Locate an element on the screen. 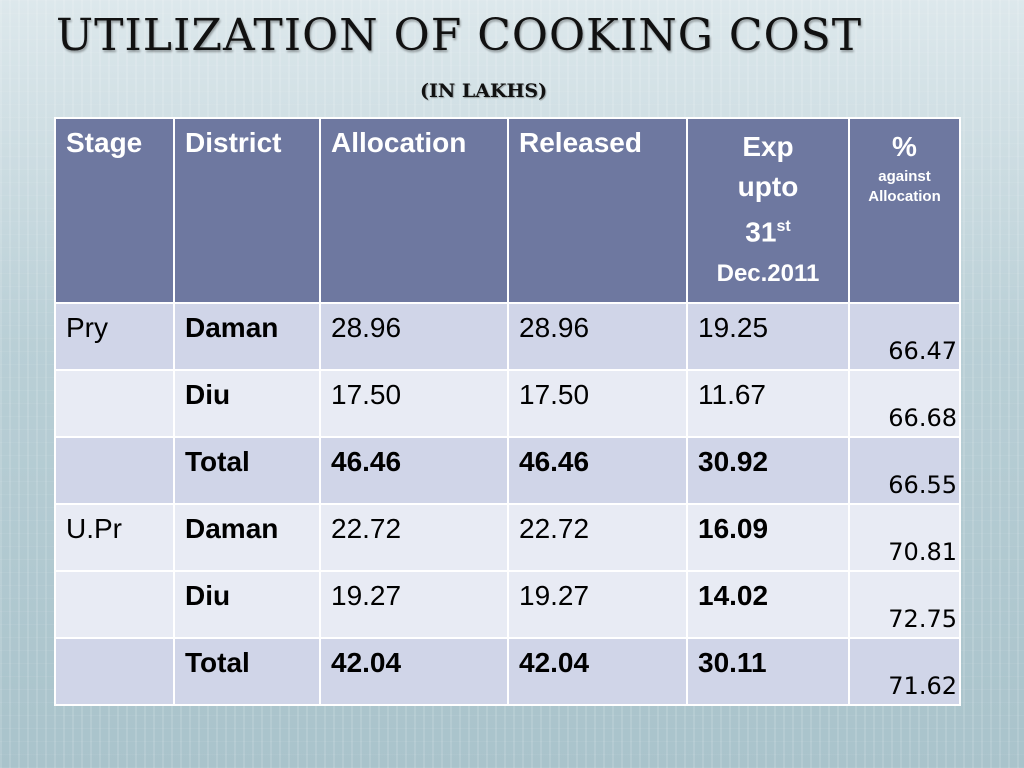 This screenshot has width=1024, height=768. table-row: Diu 19.27 19.27 14.02 72.75 is located at coordinates (507, 605).